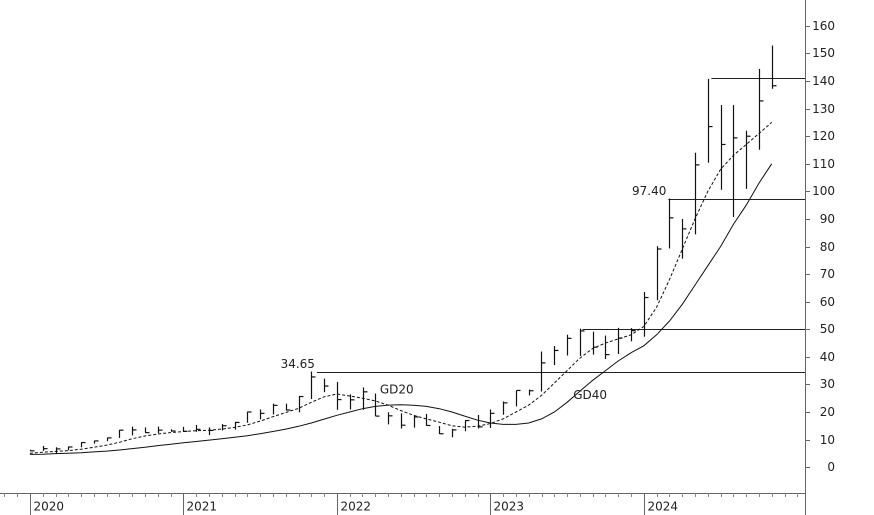 This screenshot has width=874, height=515. I want to click on x-tick-label: 2023, so click(509, 507).